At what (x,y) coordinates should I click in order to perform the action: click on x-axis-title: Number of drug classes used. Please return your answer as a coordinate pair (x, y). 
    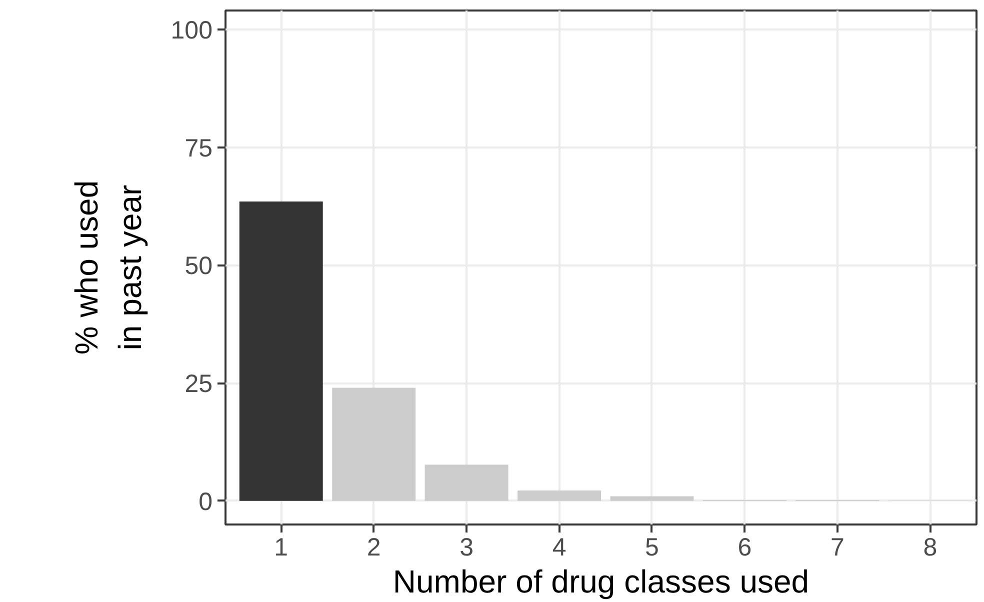
    Looking at the image, I should click on (601, 582).